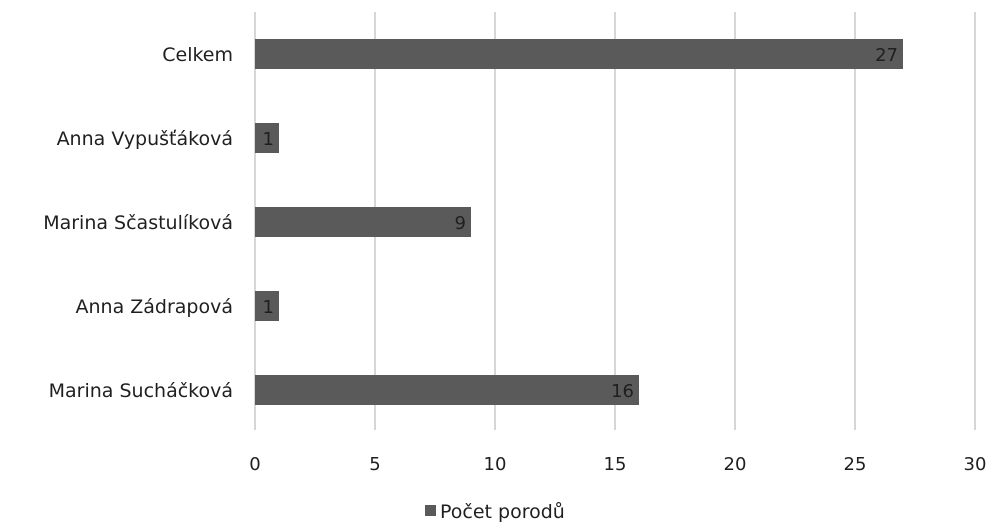 This screenshot has height=526, width=989. I want to click on legend-label: Počet porodů, so click(502, 512).